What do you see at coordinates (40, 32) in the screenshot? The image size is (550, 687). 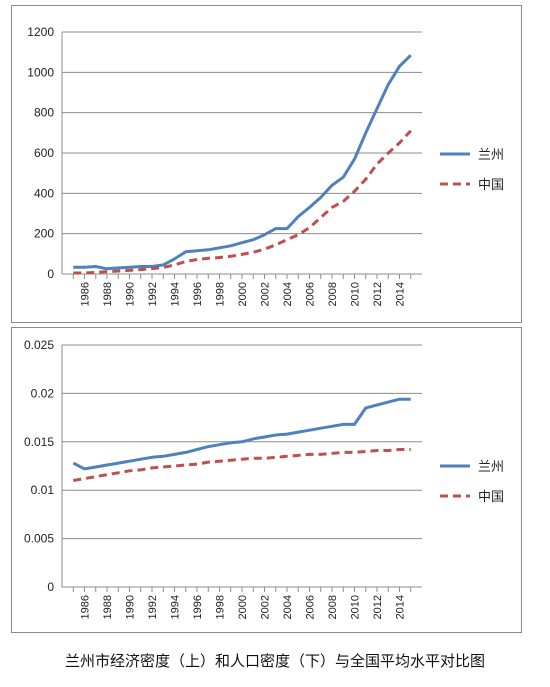 I see `y-tick-label: 1200` at bounding box center [40, 32].